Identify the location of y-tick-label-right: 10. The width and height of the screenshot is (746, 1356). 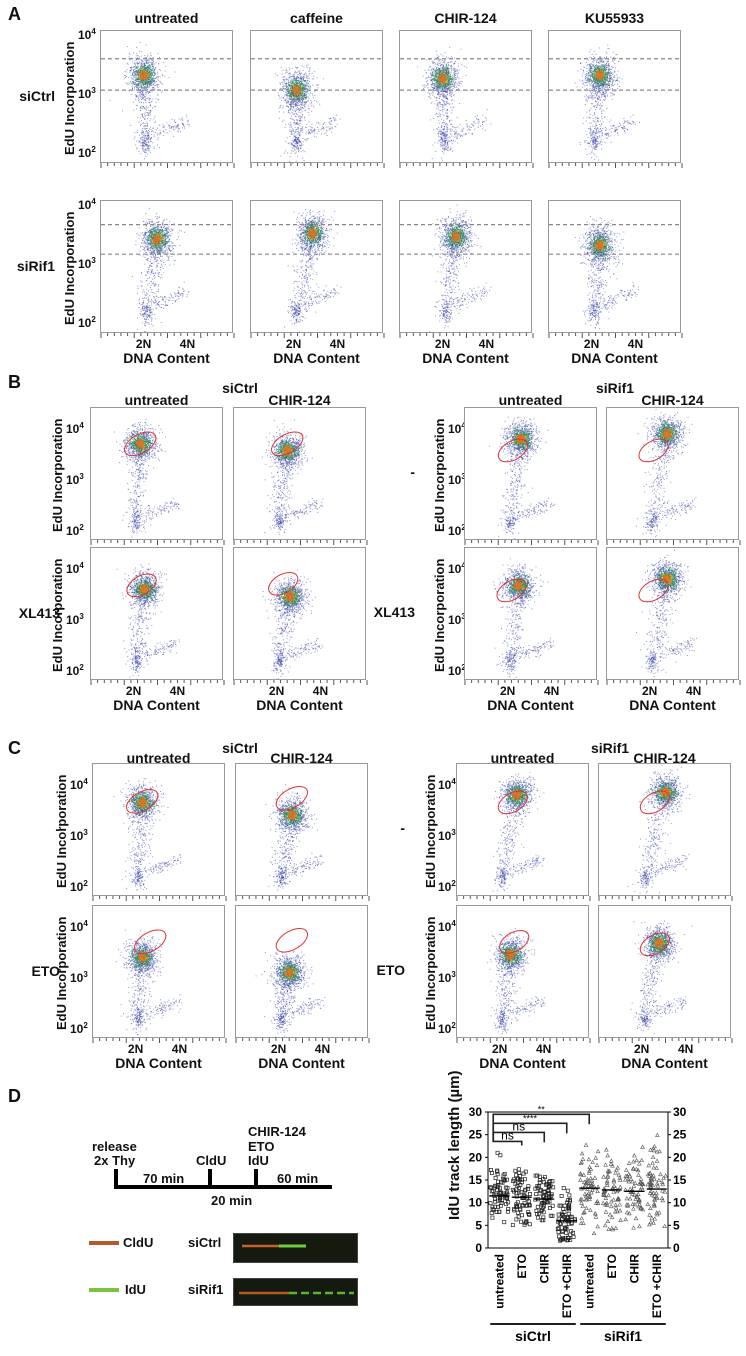
(680, 1203).